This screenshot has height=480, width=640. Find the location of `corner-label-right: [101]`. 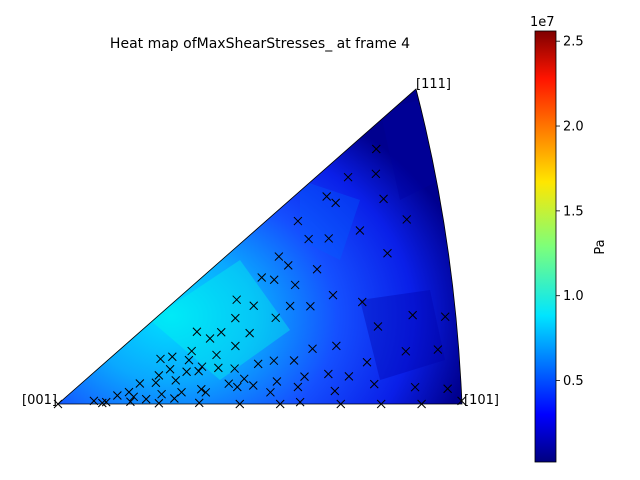

corner-label-right: [101] is located at coordinates (481, 400).